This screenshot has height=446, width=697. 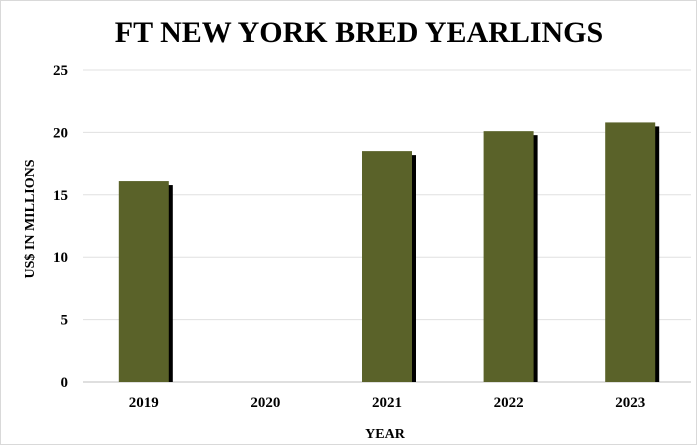 What do you see at coordinates (65, 383) in the screenshot?
I see `y-tick-label: 0` at bounding box center [65, 383].